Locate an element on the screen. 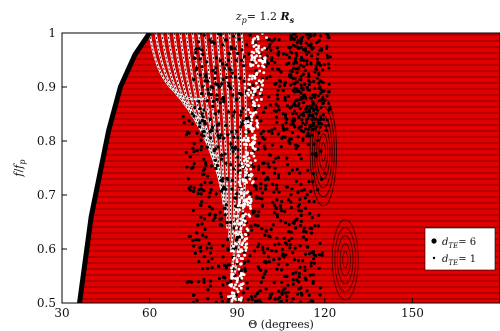 The width and height of the screenshot is (500, 331). legend-box is located at coordinates (460, 249).